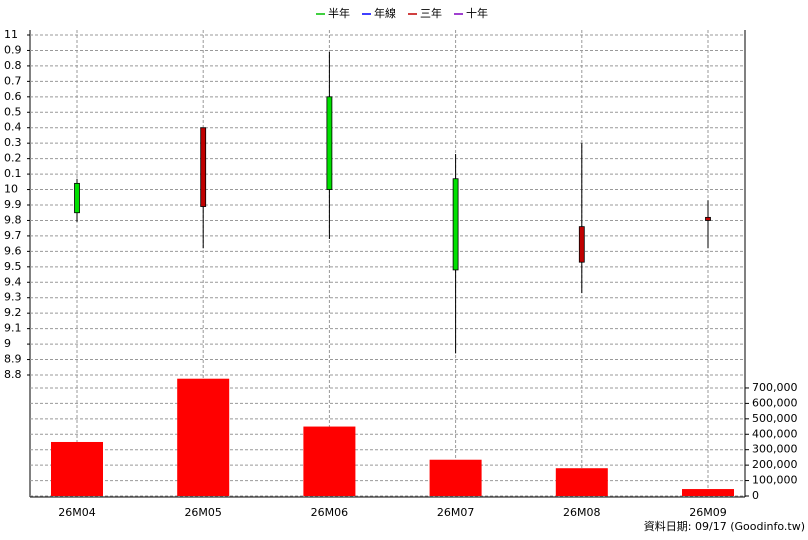 This screenshot has width=808, height=540. Describe the element at coordinates (330, 512) in the screenshot. I see `x-tick-label: 26M06` at that location.